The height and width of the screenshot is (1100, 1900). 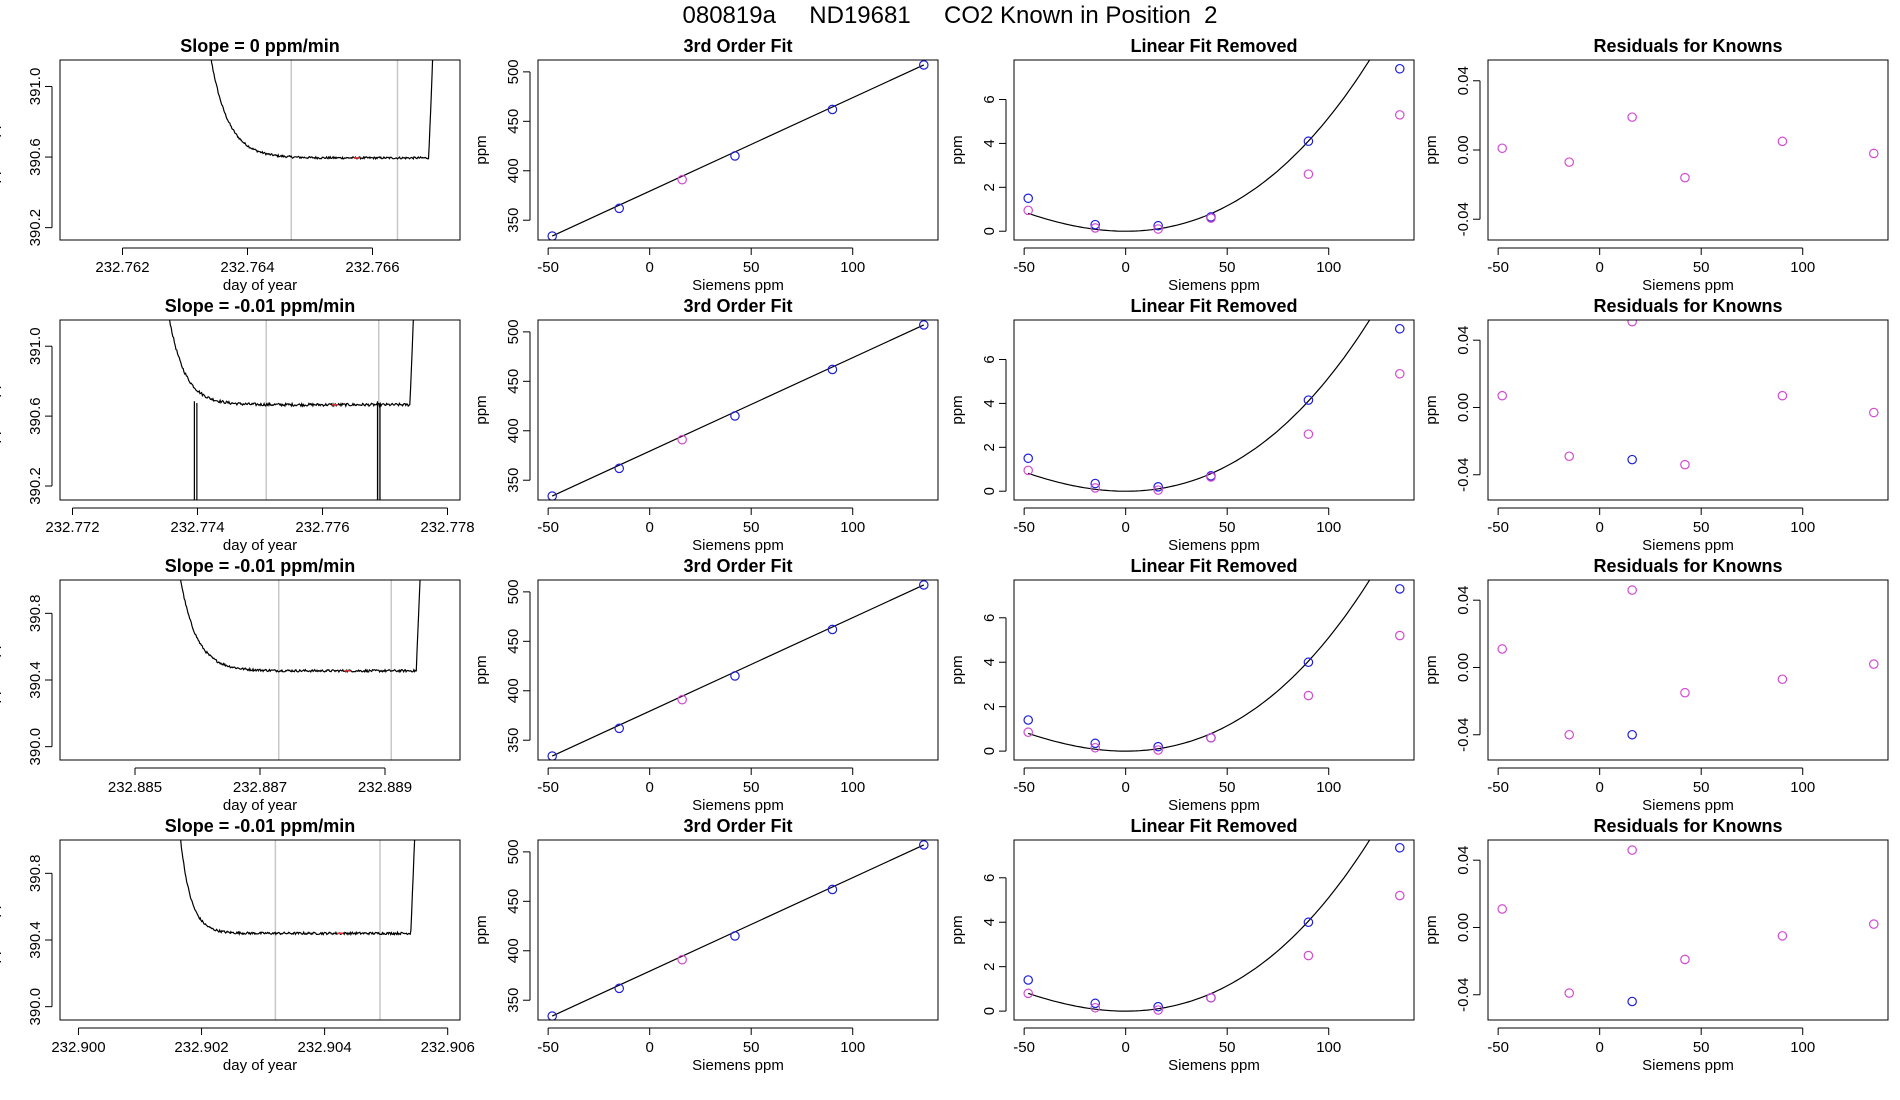 I want to click on figure-title: 080819a ND19681 CO2 Known in Position 2, so click(x=950, y=15).